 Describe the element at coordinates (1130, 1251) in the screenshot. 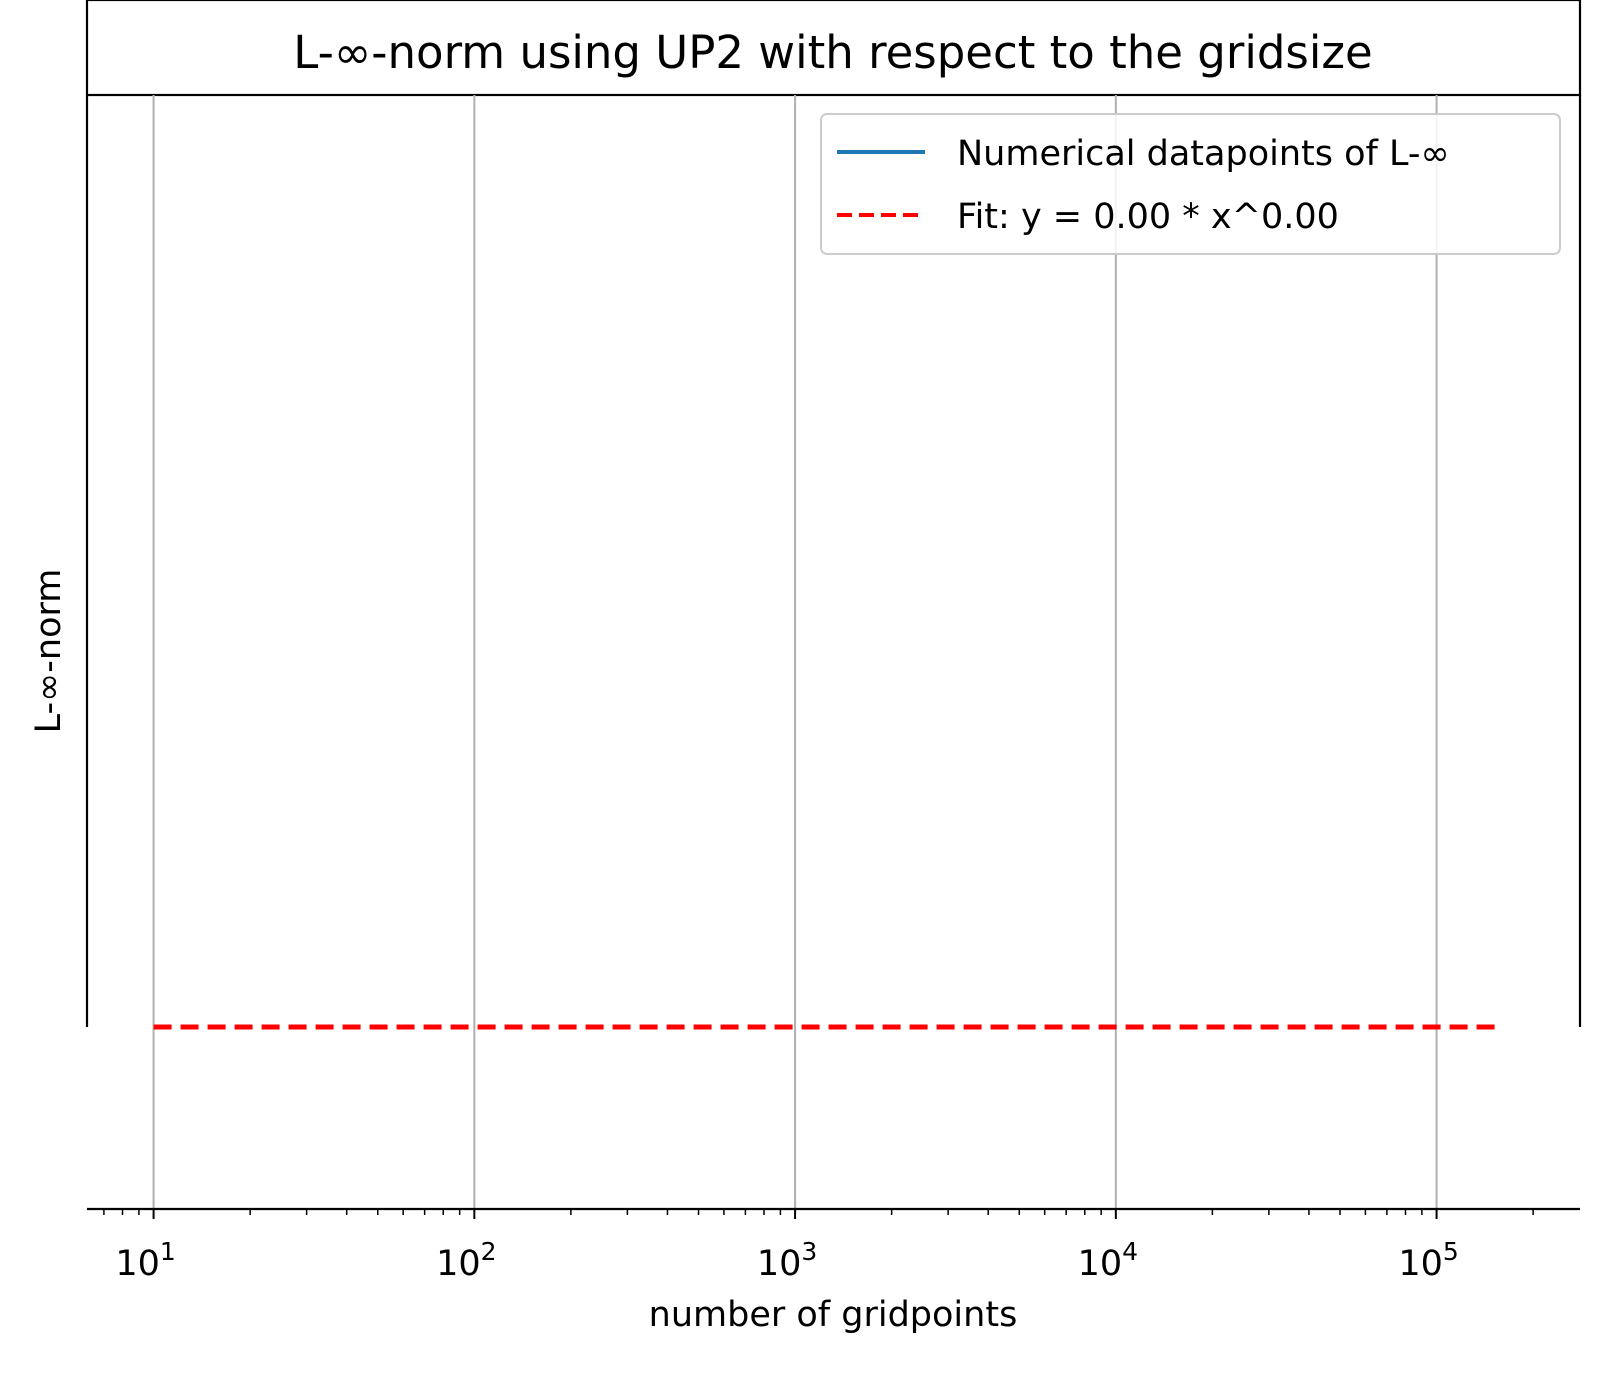

I see `x-tick-label-exponent: 4` at that location.